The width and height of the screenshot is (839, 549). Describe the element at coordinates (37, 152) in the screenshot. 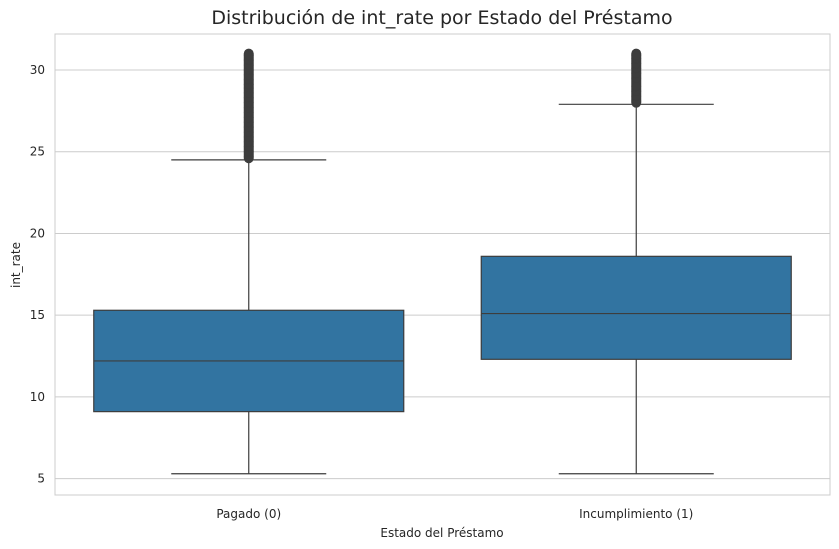

I see `y-tick-label-25: 25` at that location.